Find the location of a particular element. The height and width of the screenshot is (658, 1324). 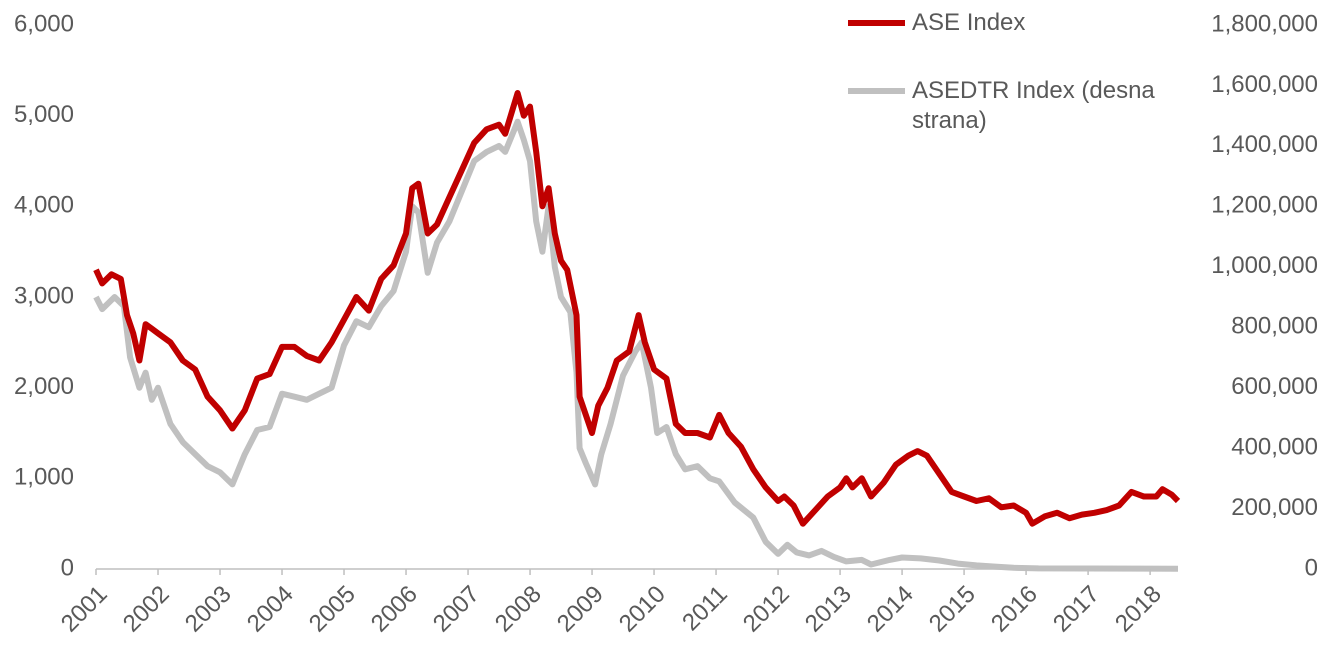

legend-label: ASEDTR Index (desna strana) is located at coordinates (1033, 105).